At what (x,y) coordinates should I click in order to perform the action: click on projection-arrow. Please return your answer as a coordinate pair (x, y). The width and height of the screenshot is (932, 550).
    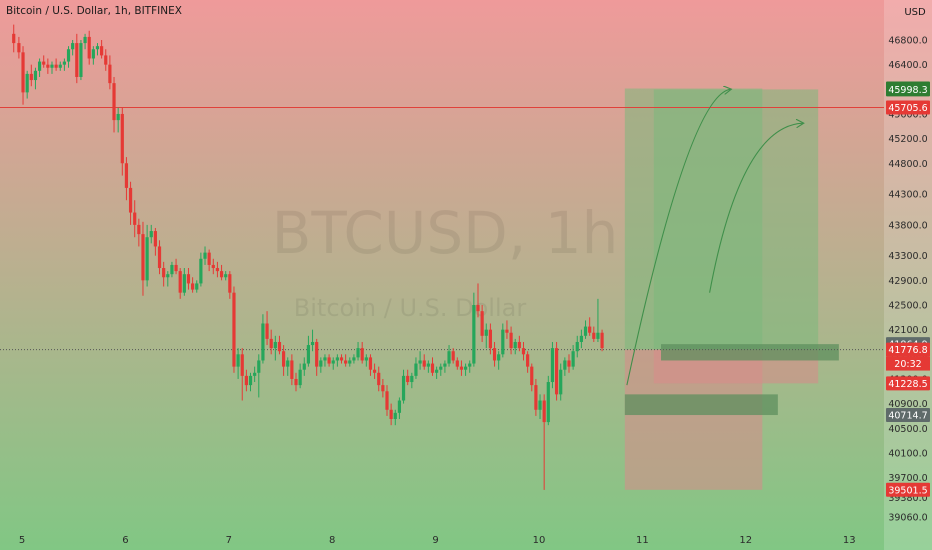
    Looking at the image, I should click on (678, 237).